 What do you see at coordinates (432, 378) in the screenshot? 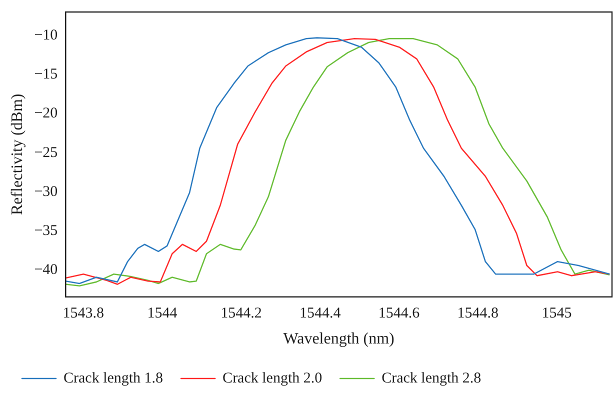
I see `legend-label: Crack length 2.8` at bounding box center [432, 378].